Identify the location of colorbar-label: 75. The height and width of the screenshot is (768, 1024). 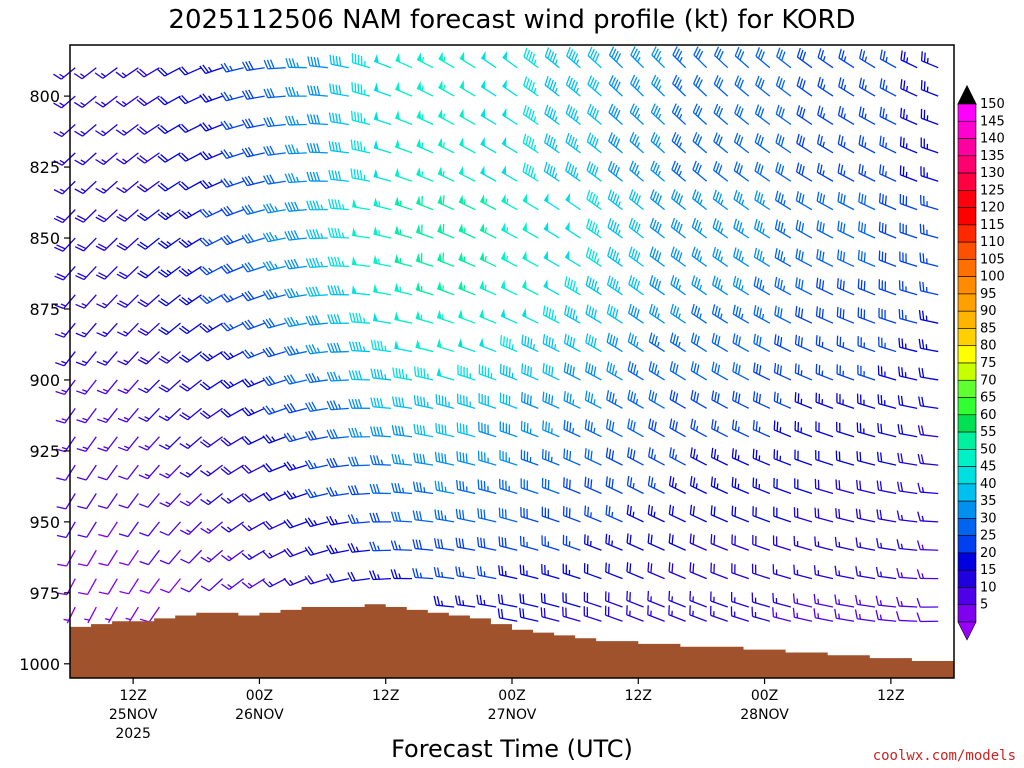
(988, 363).